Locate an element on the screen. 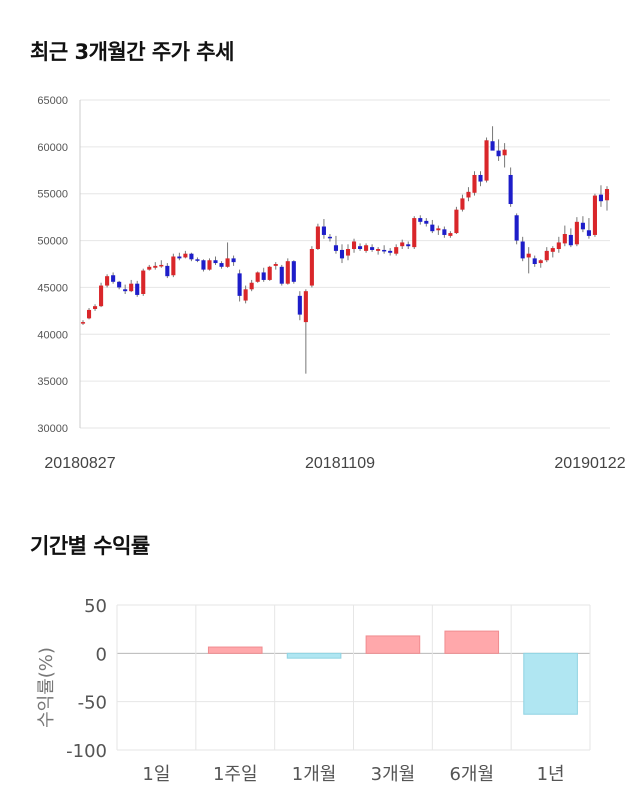 Image resolution: width=640 pixels, height=810 pixels. candle-y-tick-label: 45000 is located at coordinates (52, 288).